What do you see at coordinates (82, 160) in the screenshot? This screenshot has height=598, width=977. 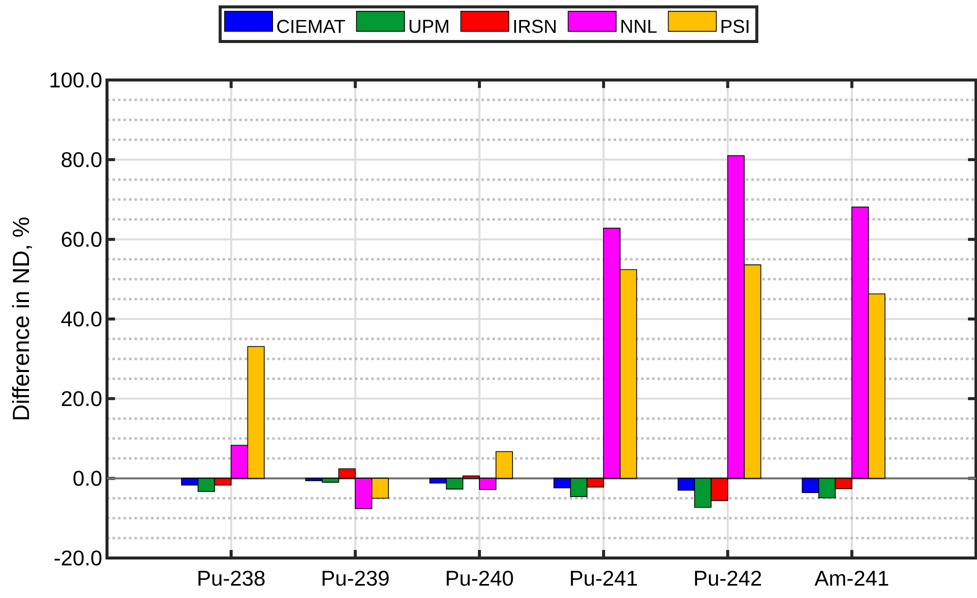 I see `y-tick-label: 80.0` at bounding box center [82, 160].